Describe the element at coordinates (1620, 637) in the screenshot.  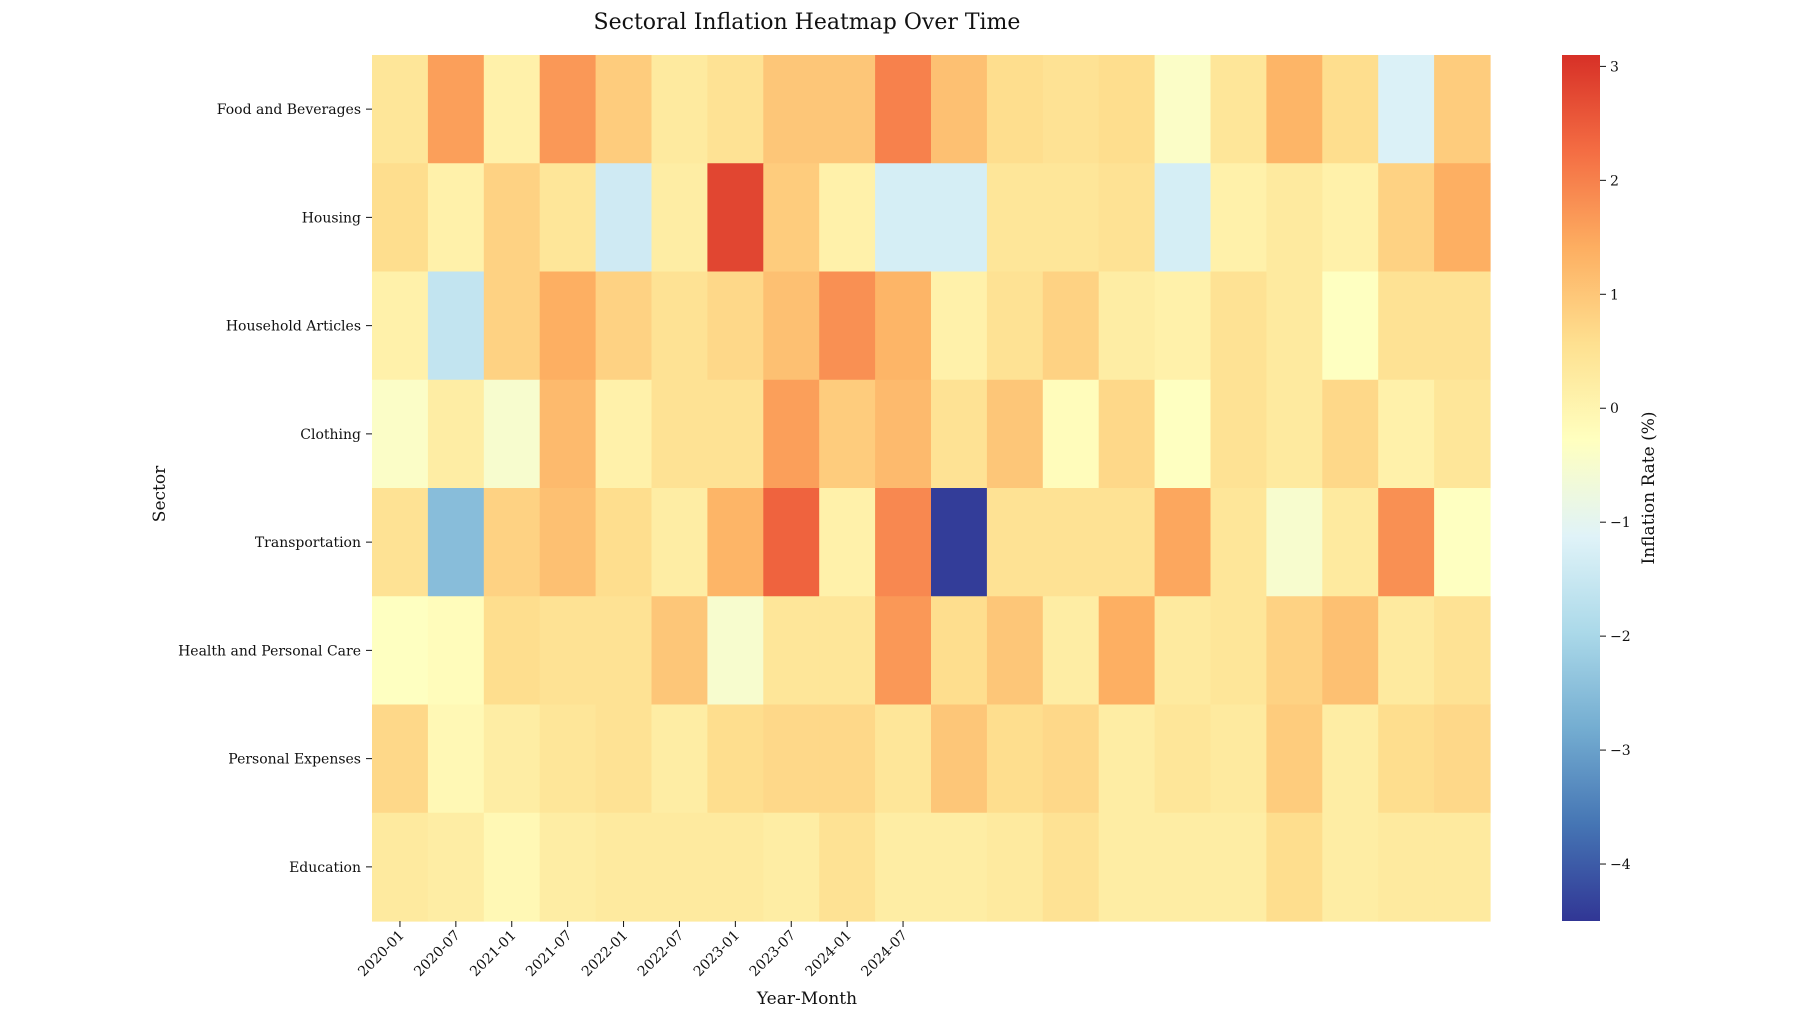
I see `colorbar-tick-label: −2` at that location.